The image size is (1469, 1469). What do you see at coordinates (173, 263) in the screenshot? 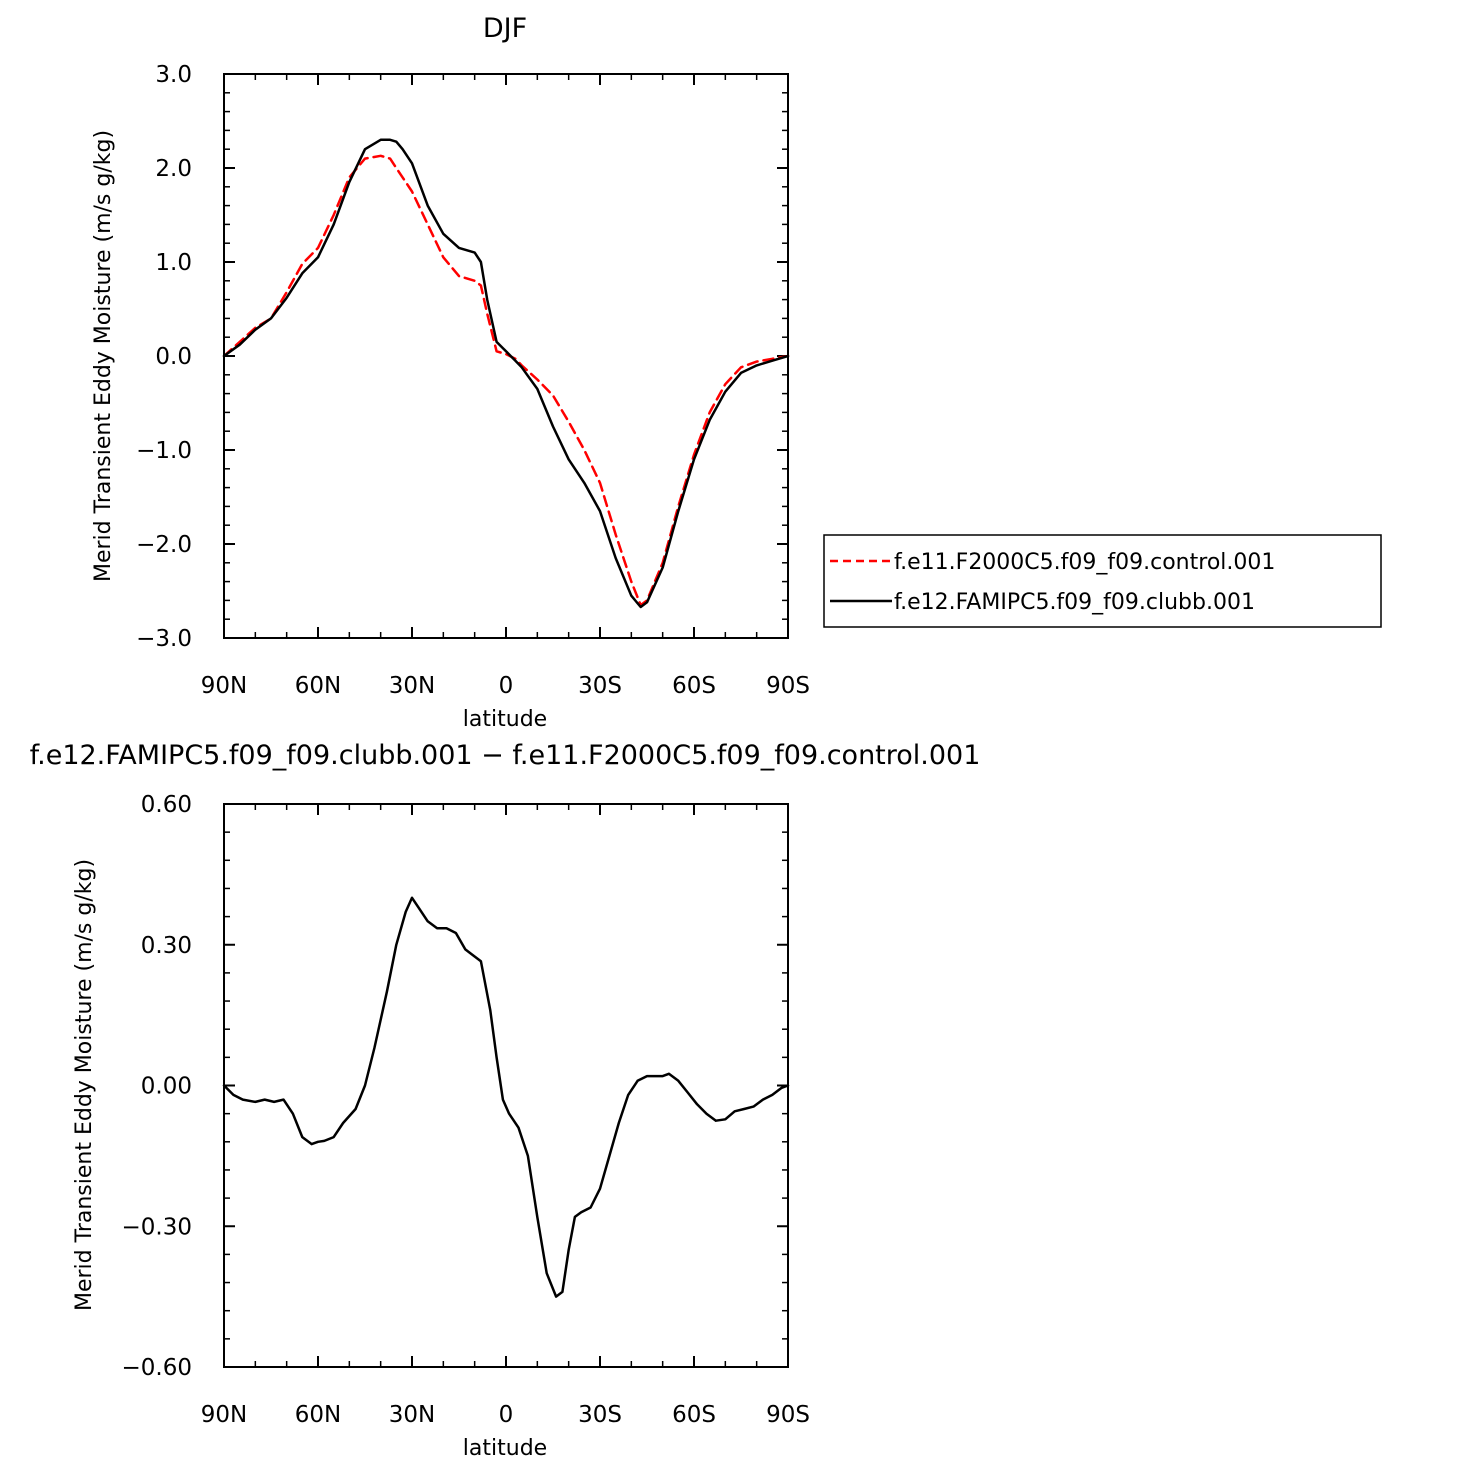
I see `y-tick-label: 1.0` at bounding box center [173, 263].